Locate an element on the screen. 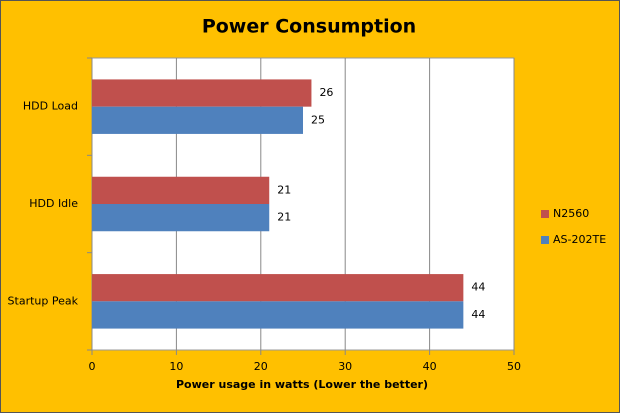 This screenshot has width=620, height=413. data-label: 25 is located at coordinates (318, 119).